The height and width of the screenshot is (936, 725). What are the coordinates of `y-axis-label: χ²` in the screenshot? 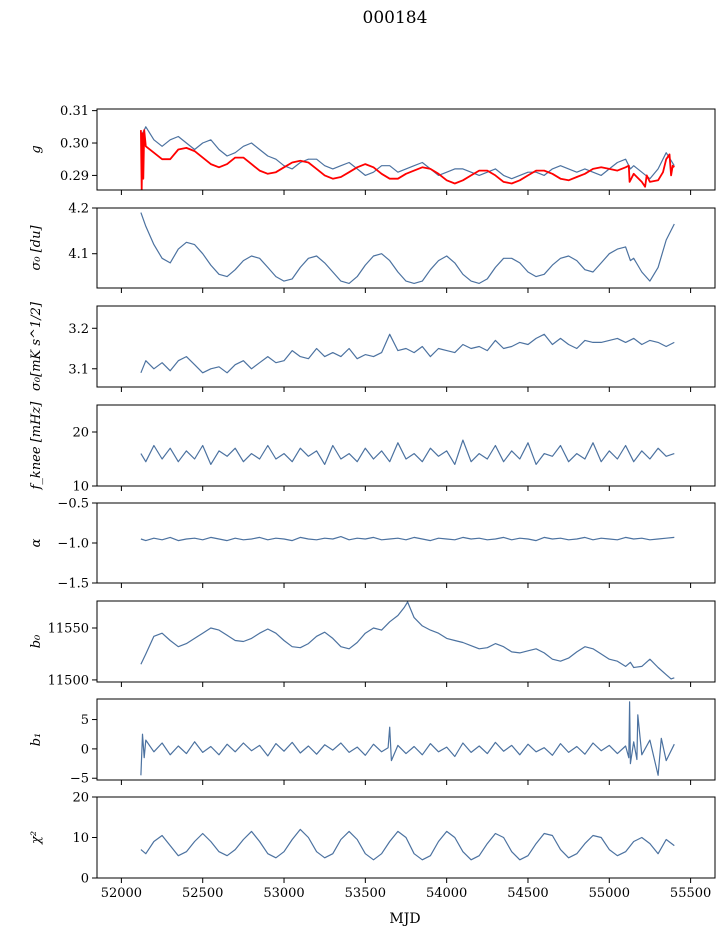 It's located at (36, 838).